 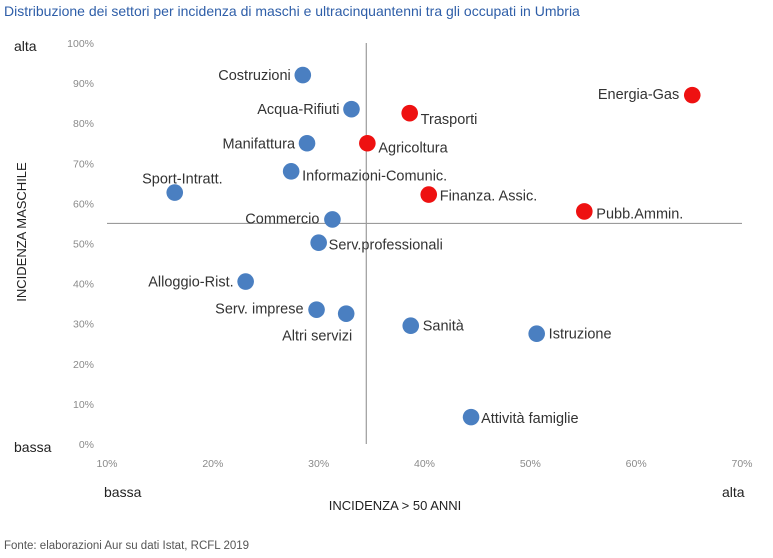 What do you see at coordinates (123, 492) in the screenshot?
I see `x-axis-low-label: bassa` at bounding box center [123, 492].